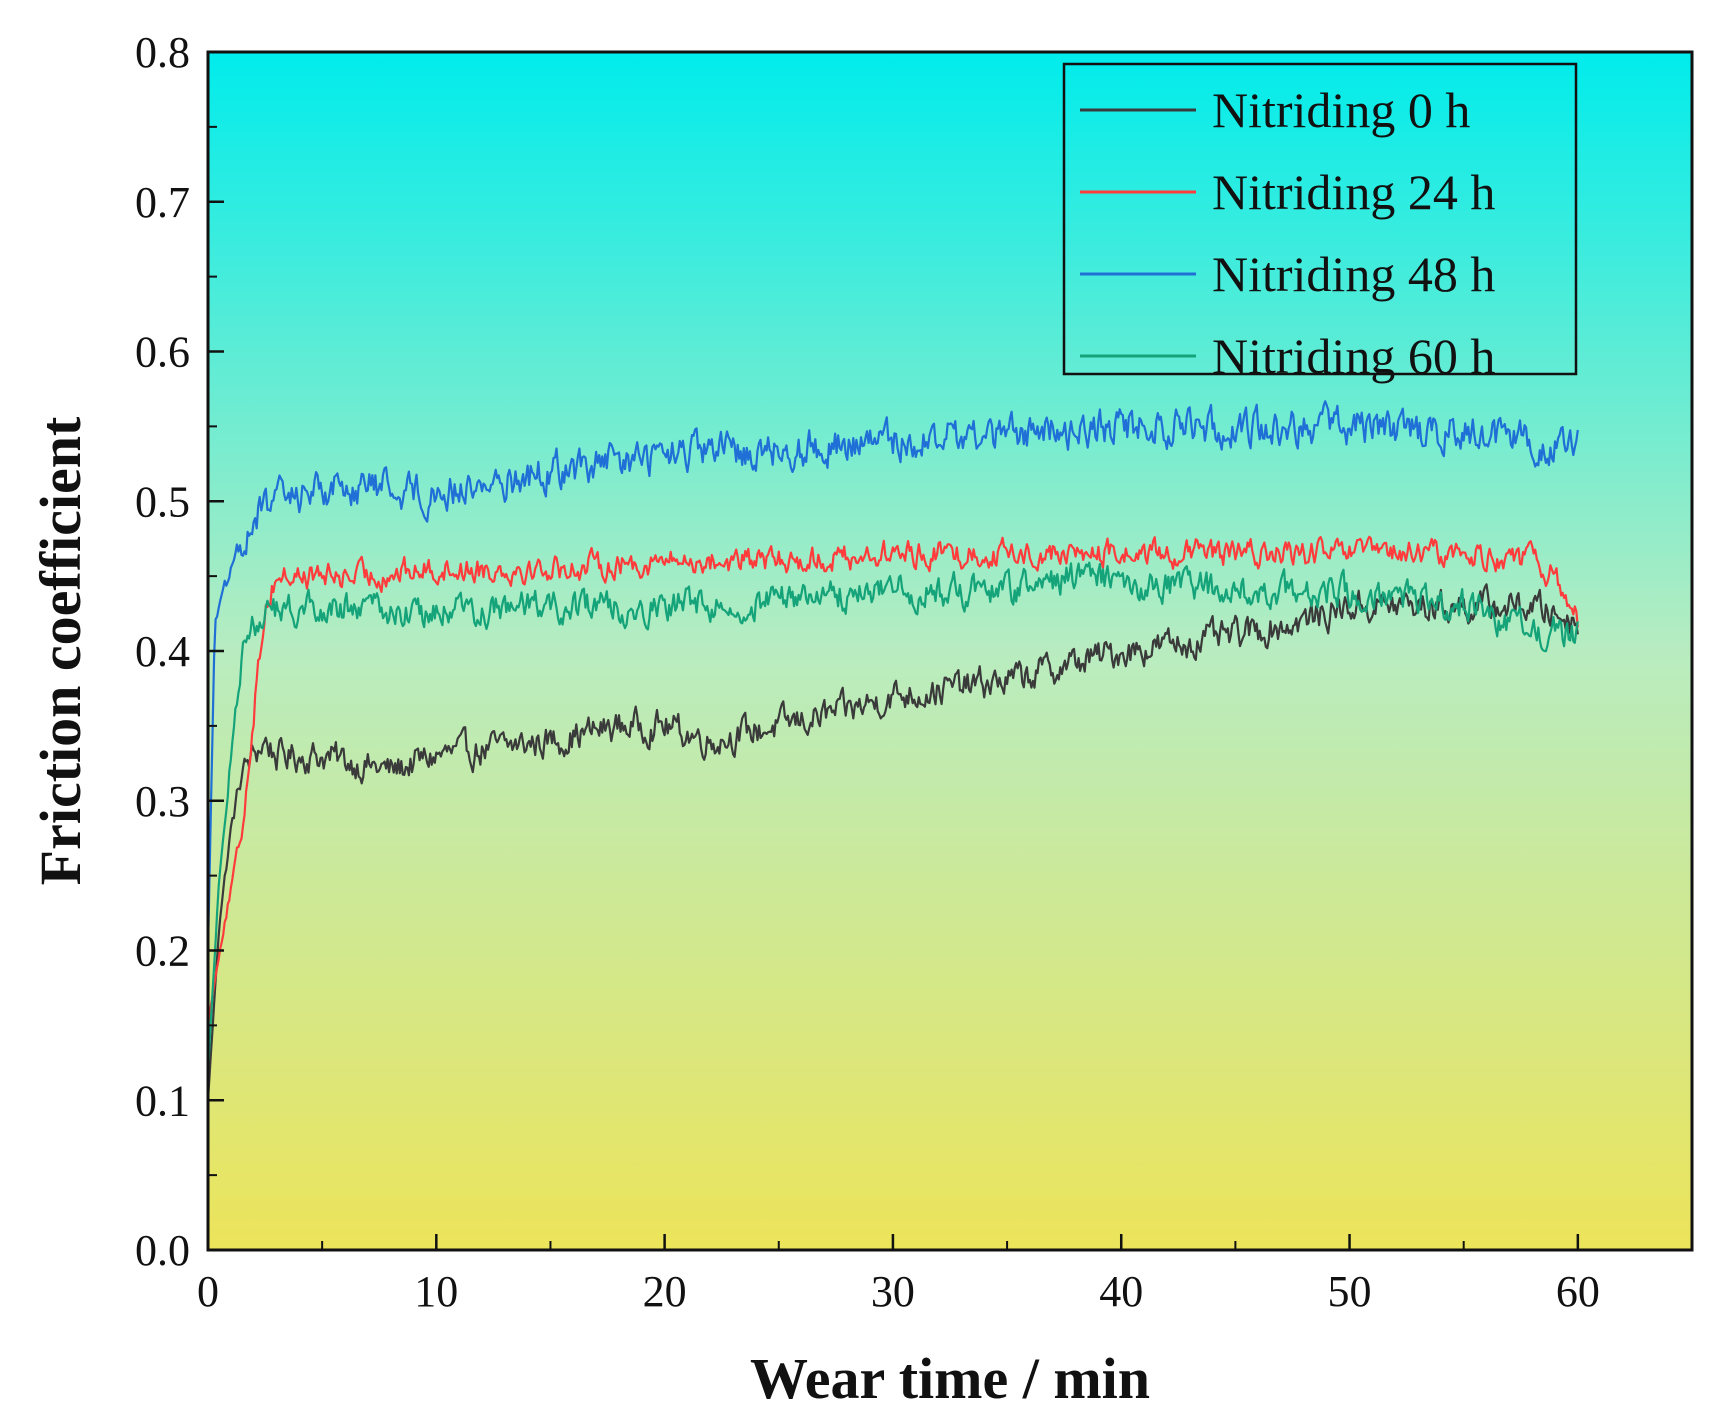  Describe the element at coordinates (162, 1250) in the screenshot. I see `y-tick-label: 0.0` at that location.